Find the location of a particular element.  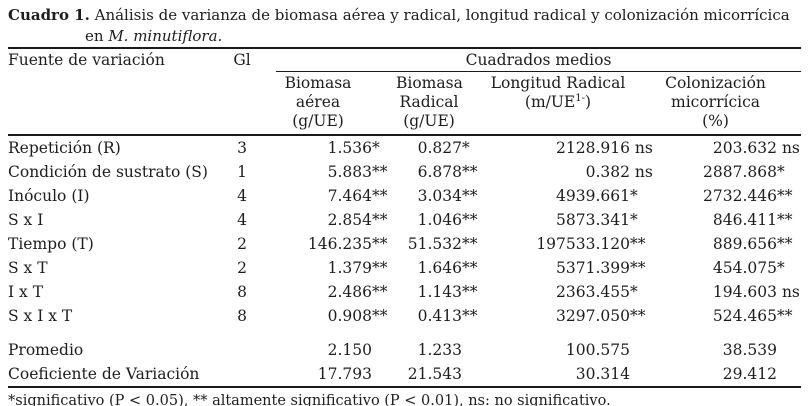

row-cell-value: 17.793 is located at coordinates (344, 374).